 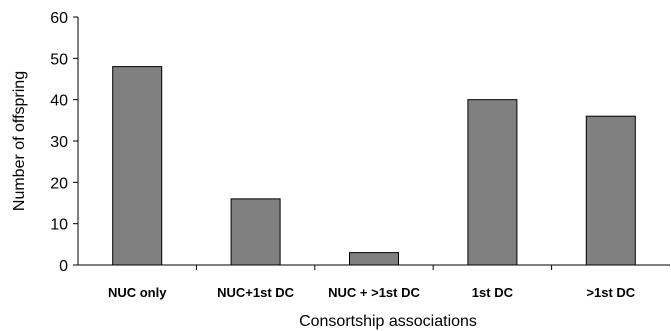 I want to click on y-tick-label: 50, so click(x=59, y=59).